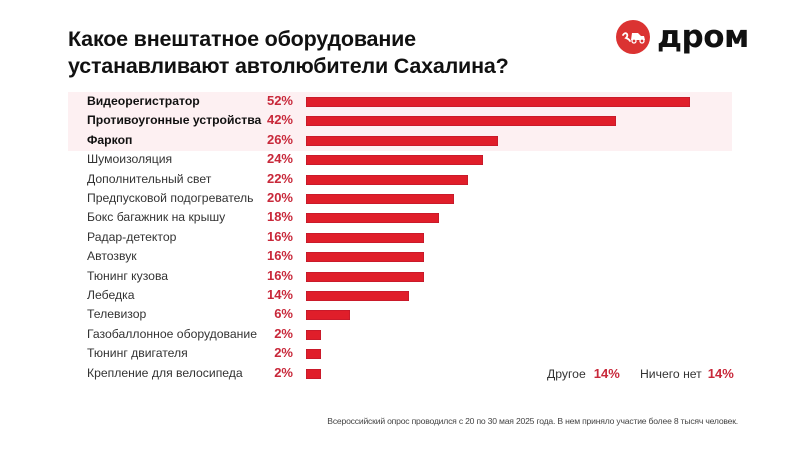 The image size is (800, 452). What do you see at coordinates (137, 353) in the screenshot?
I see `category-label: Тюнинг двигателя` at bounding box center [137, 353].